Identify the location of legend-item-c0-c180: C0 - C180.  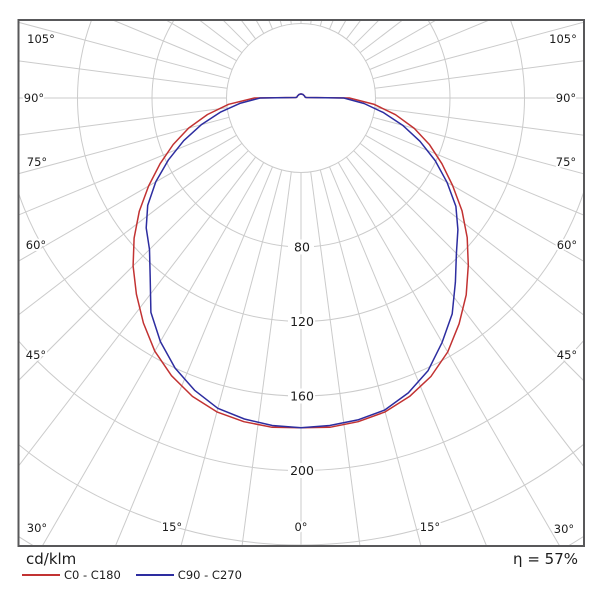
(71, 575).